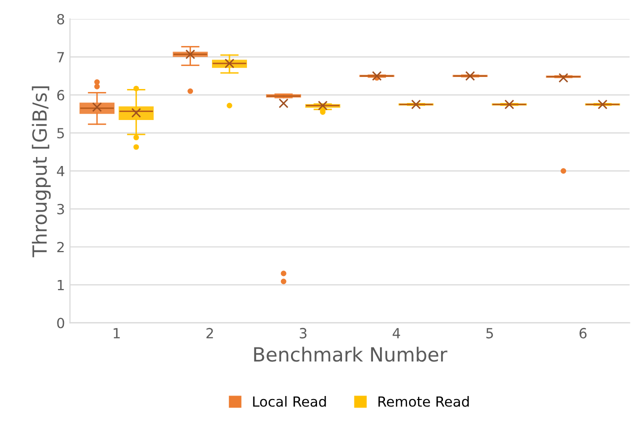  Describe the element at coordinates (351, 354) in the screenshot. I see `x-axis-title: Benchmark Number` at that location.